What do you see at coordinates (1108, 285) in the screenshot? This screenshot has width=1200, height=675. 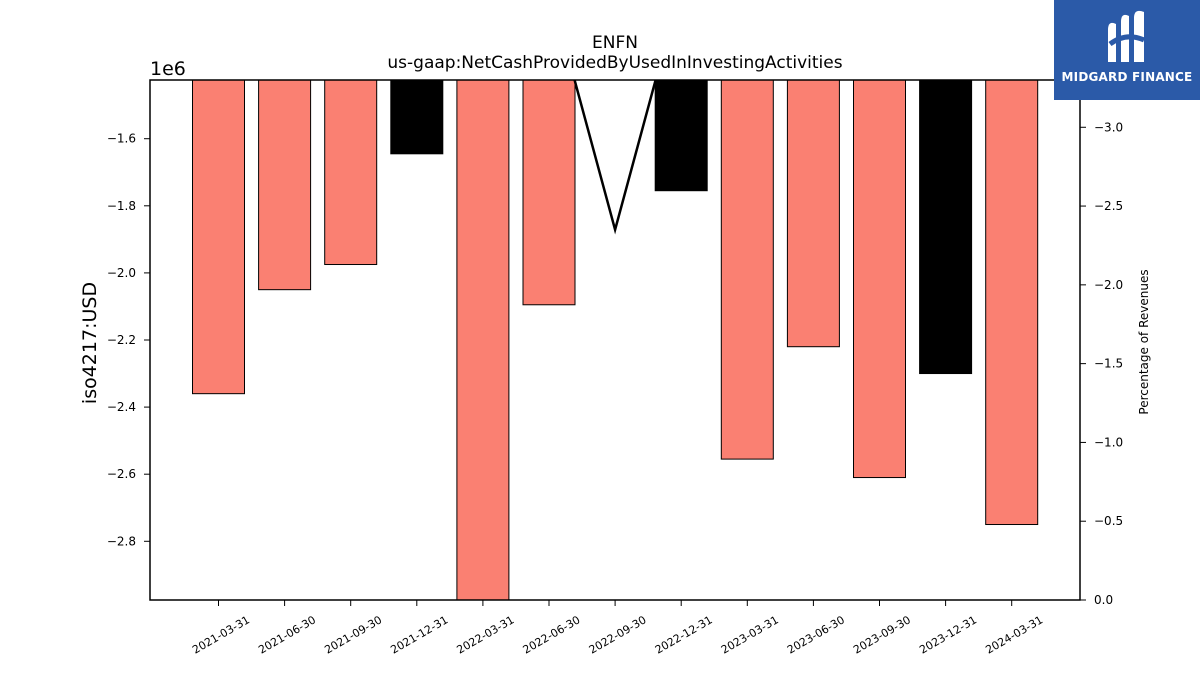 I see `y-right-tick-label: −2.0` at bounding box center [1108, 285].